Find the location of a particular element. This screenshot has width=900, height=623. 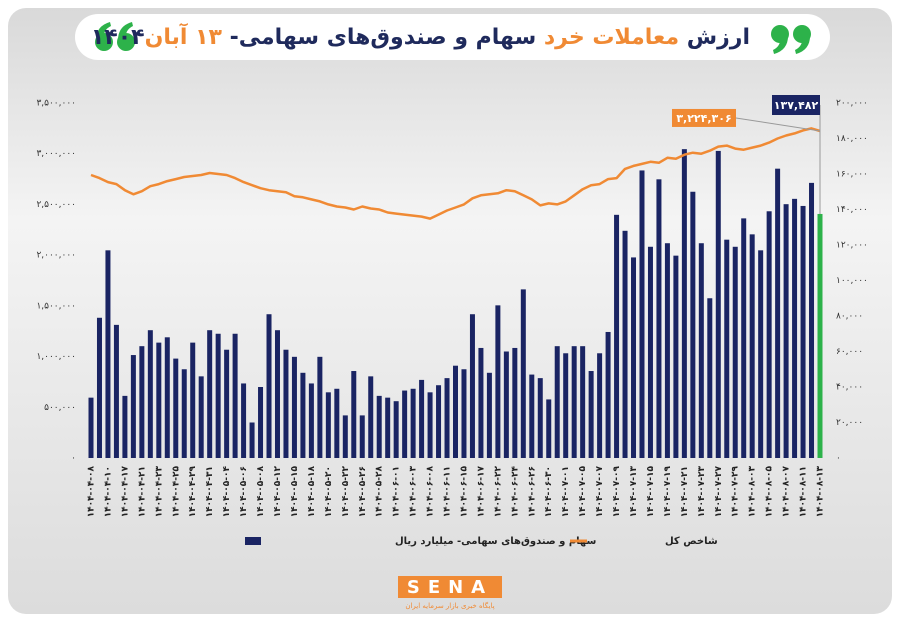

x-tick-label: ۱۴۰۴-۰۶-۲۶ is located at coordinates (532, 491).